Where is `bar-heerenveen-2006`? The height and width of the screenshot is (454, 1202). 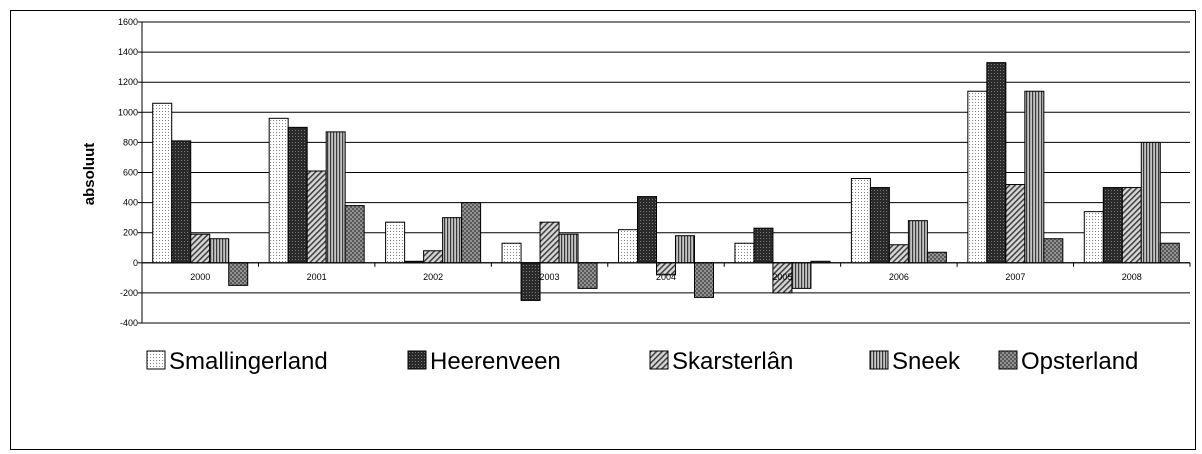 bar-heerenveen-2006 is located at coordinates (879, 225).